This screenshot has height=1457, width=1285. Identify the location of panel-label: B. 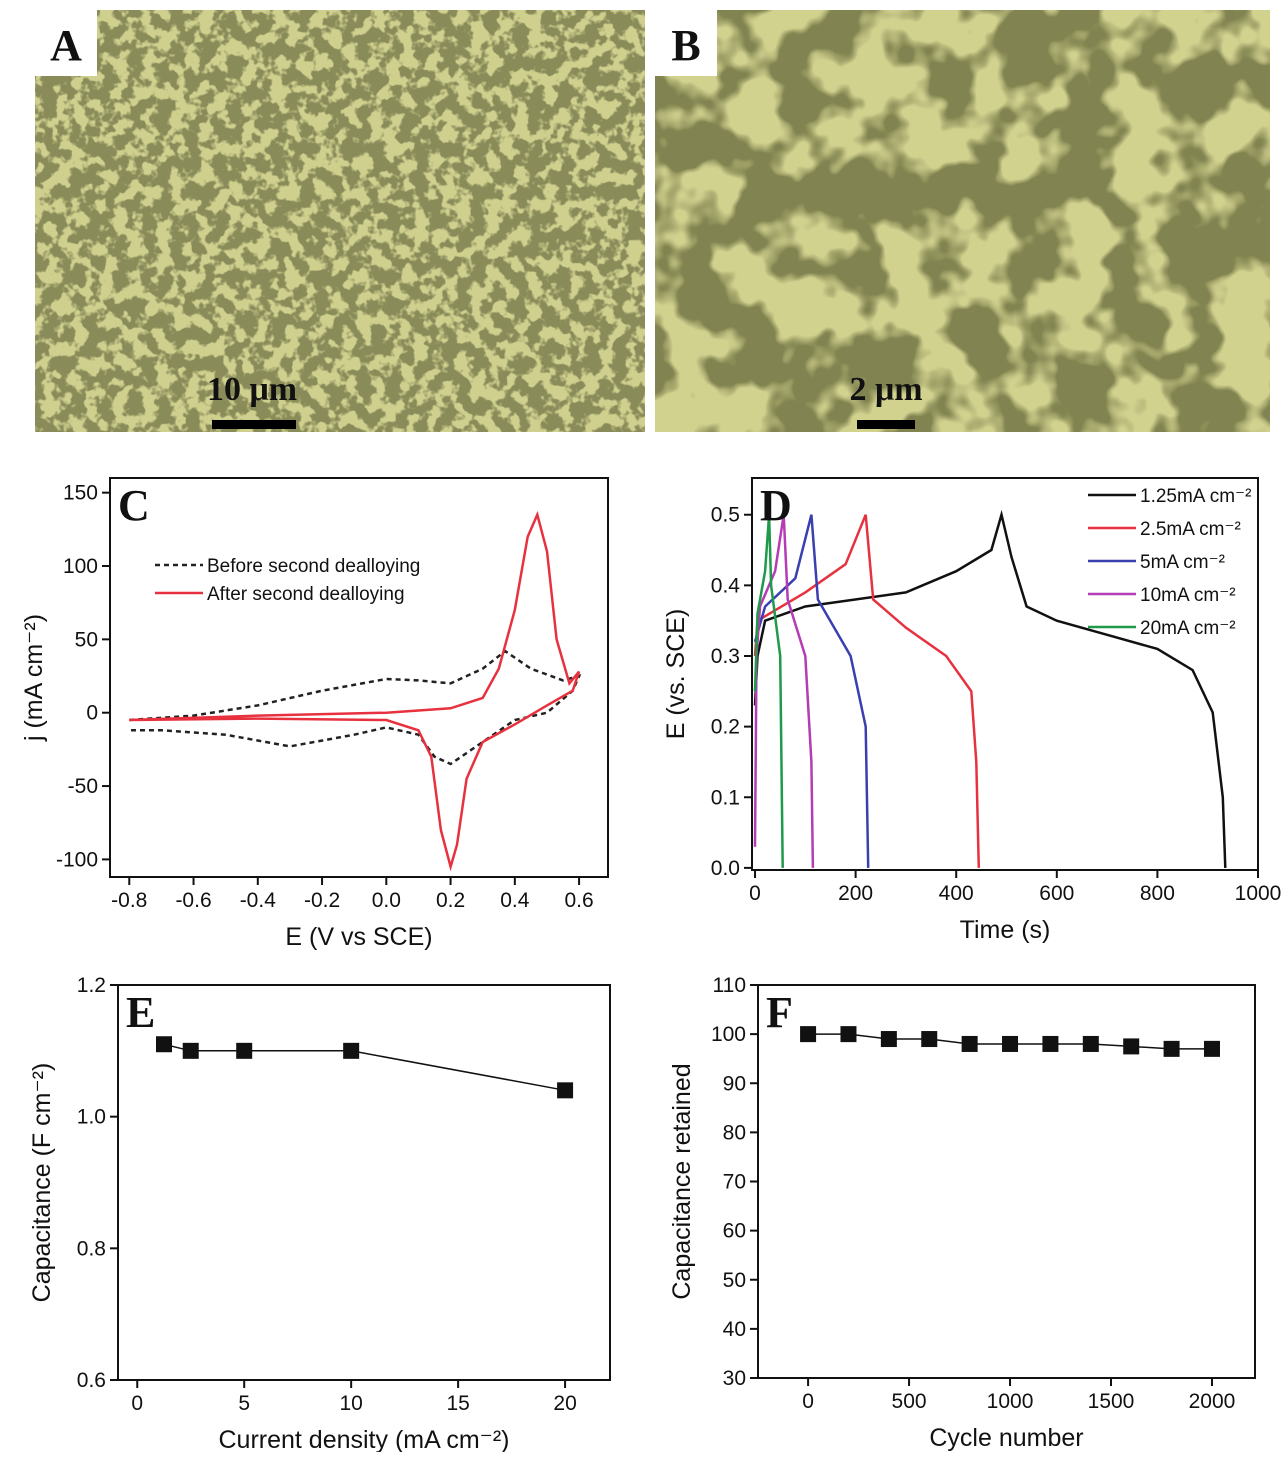
(685, 45).